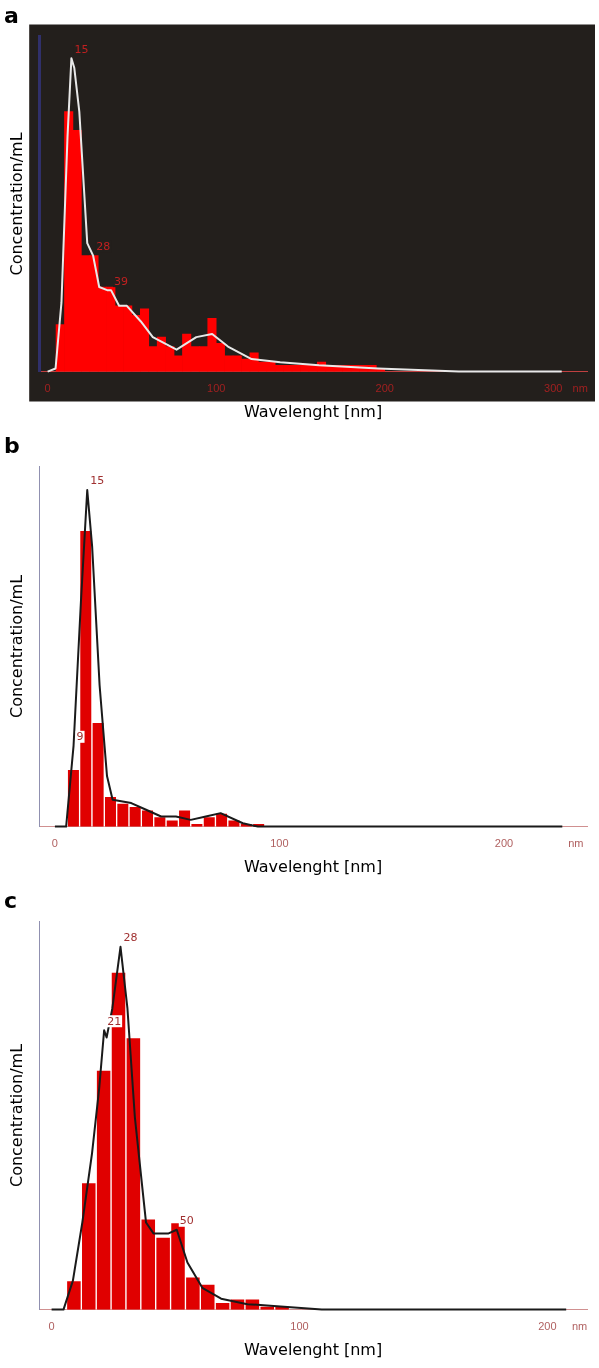  Describe the element at coordinates (12, 445) in the screenshot. I see `chart-title: b` at that location.